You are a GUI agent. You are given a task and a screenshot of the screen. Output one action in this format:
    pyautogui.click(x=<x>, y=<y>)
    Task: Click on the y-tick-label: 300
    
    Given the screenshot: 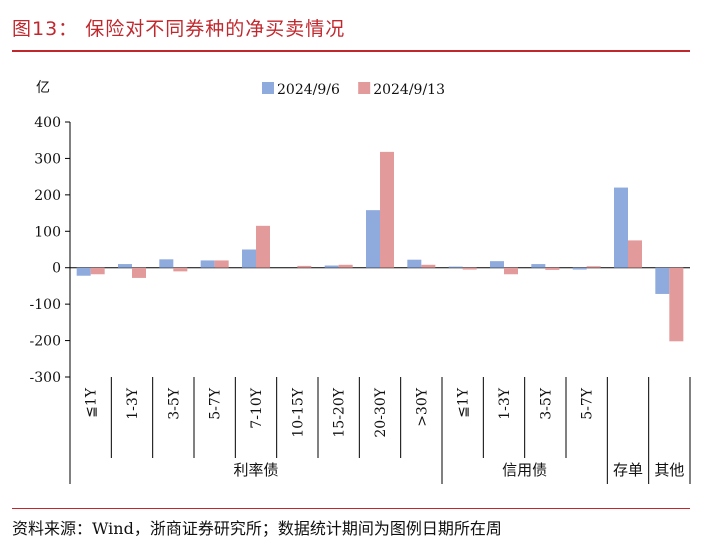 What is the action you would take?
    pyautogui.click(x=47, y=159)
    